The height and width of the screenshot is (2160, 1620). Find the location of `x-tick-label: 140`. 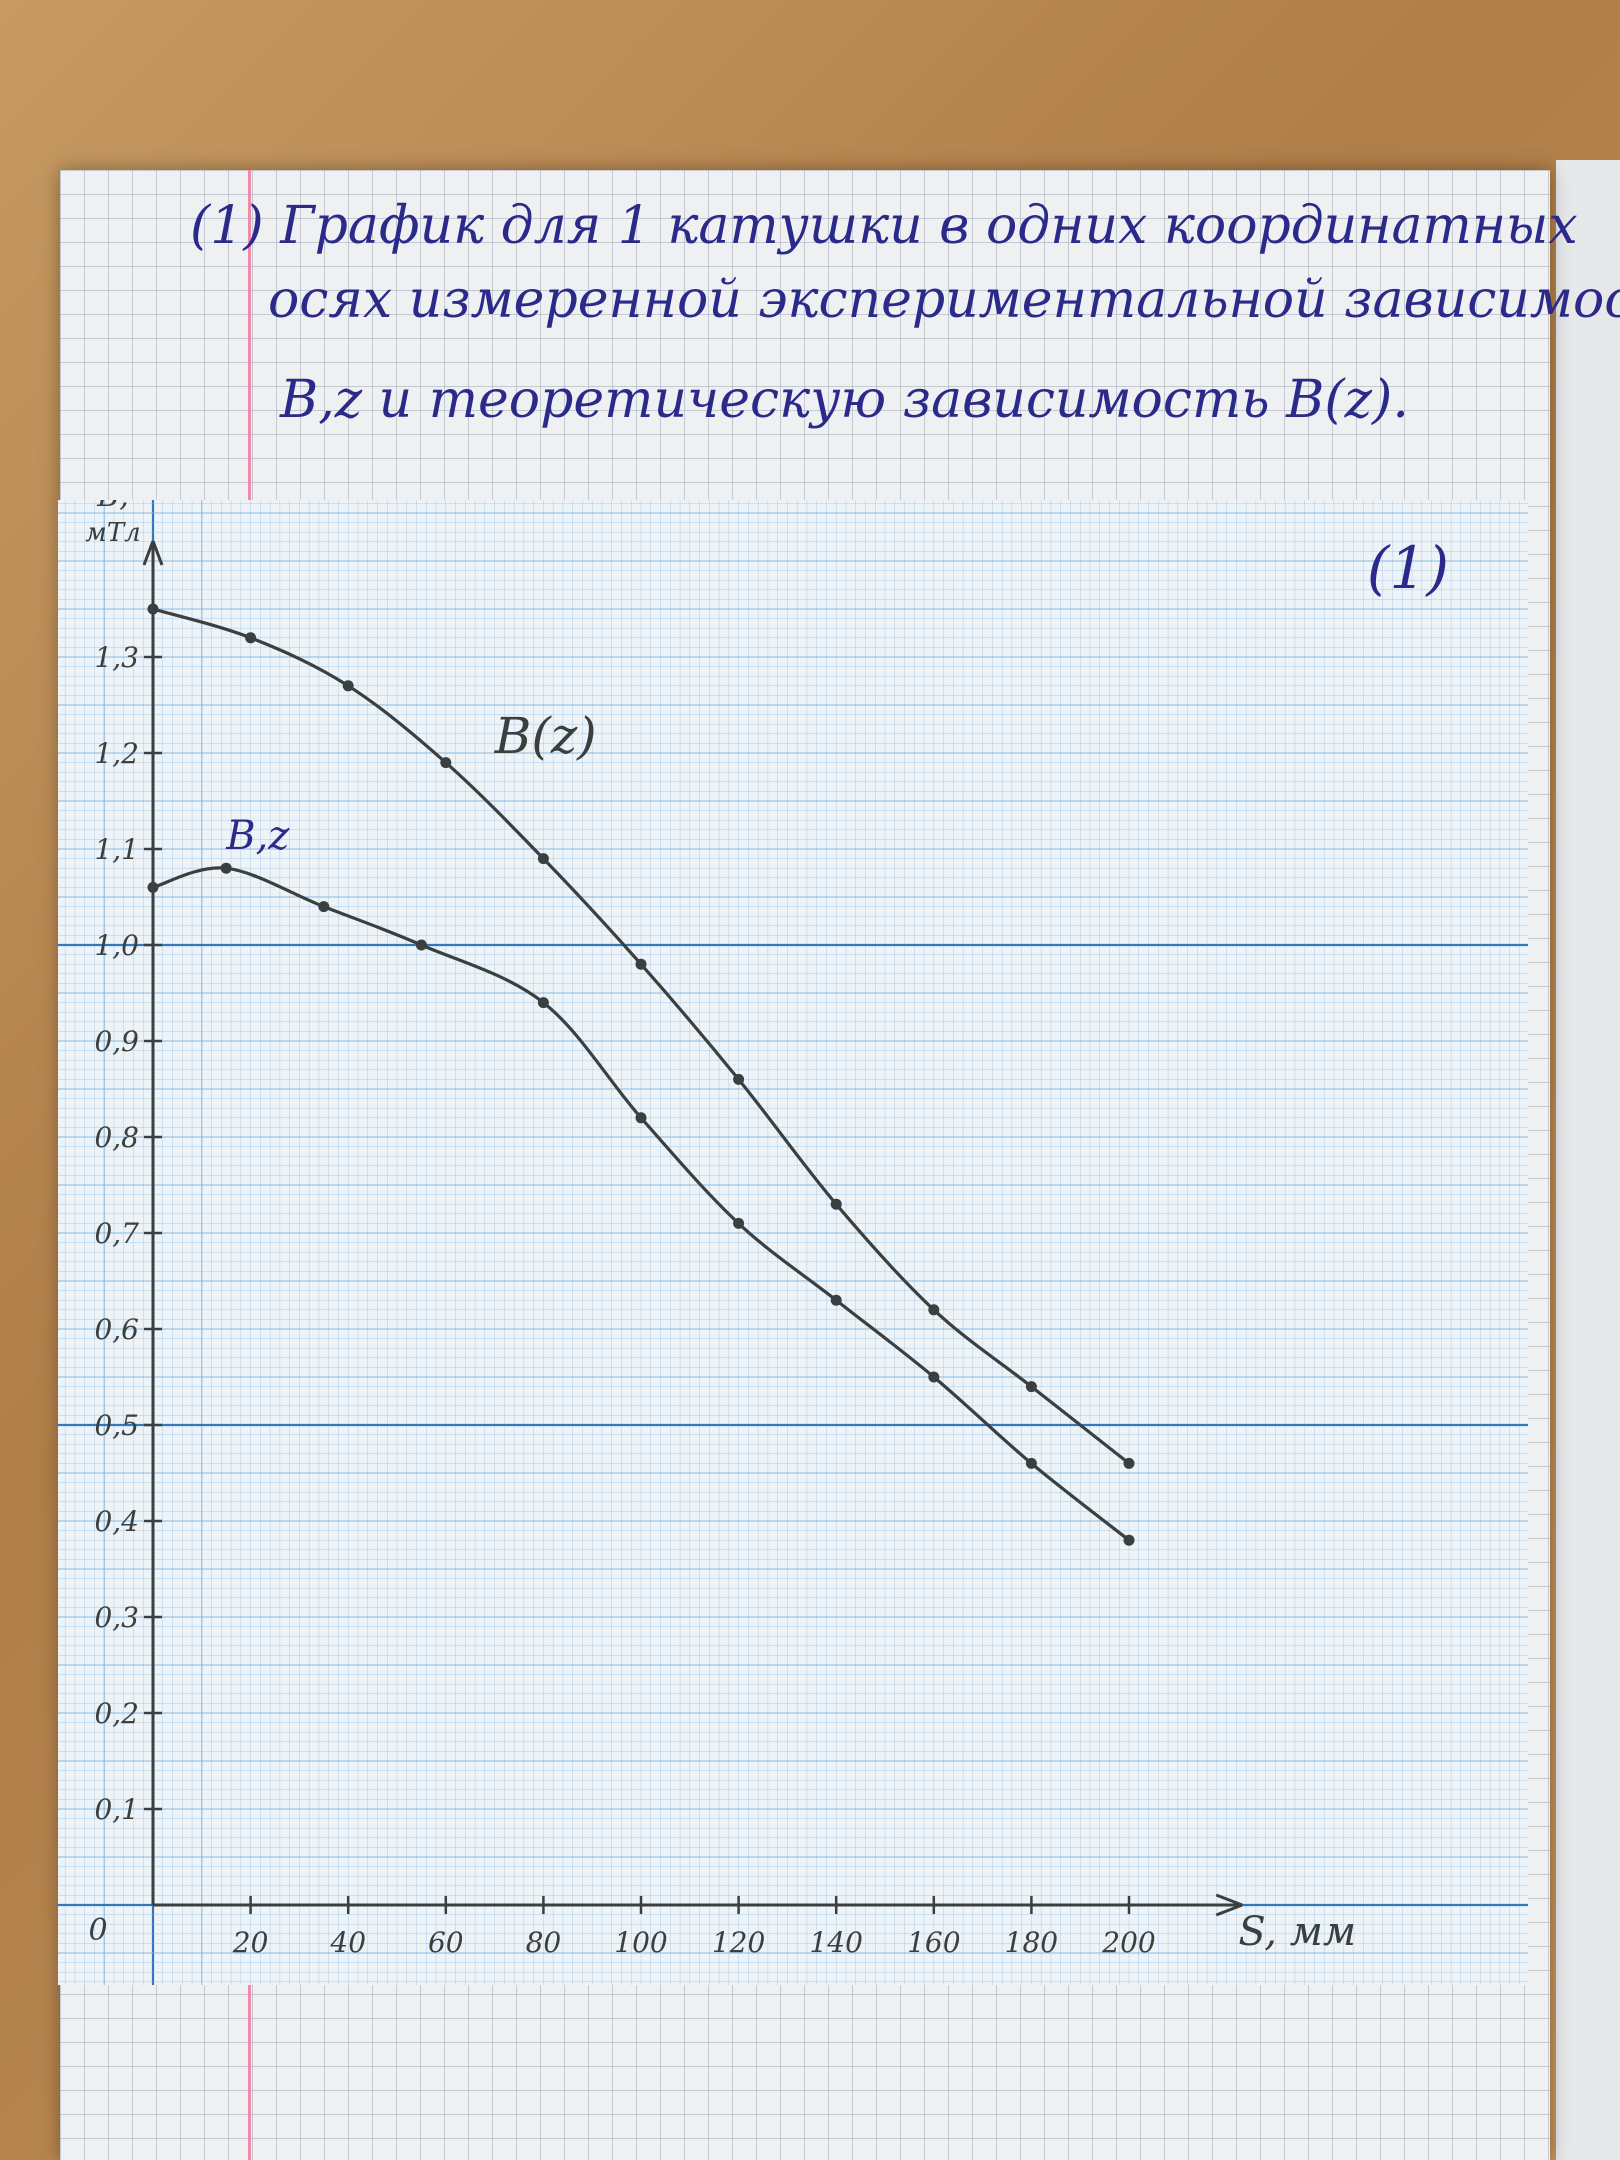

x-tick-label: 140 is located at coordinates (835, 1942).